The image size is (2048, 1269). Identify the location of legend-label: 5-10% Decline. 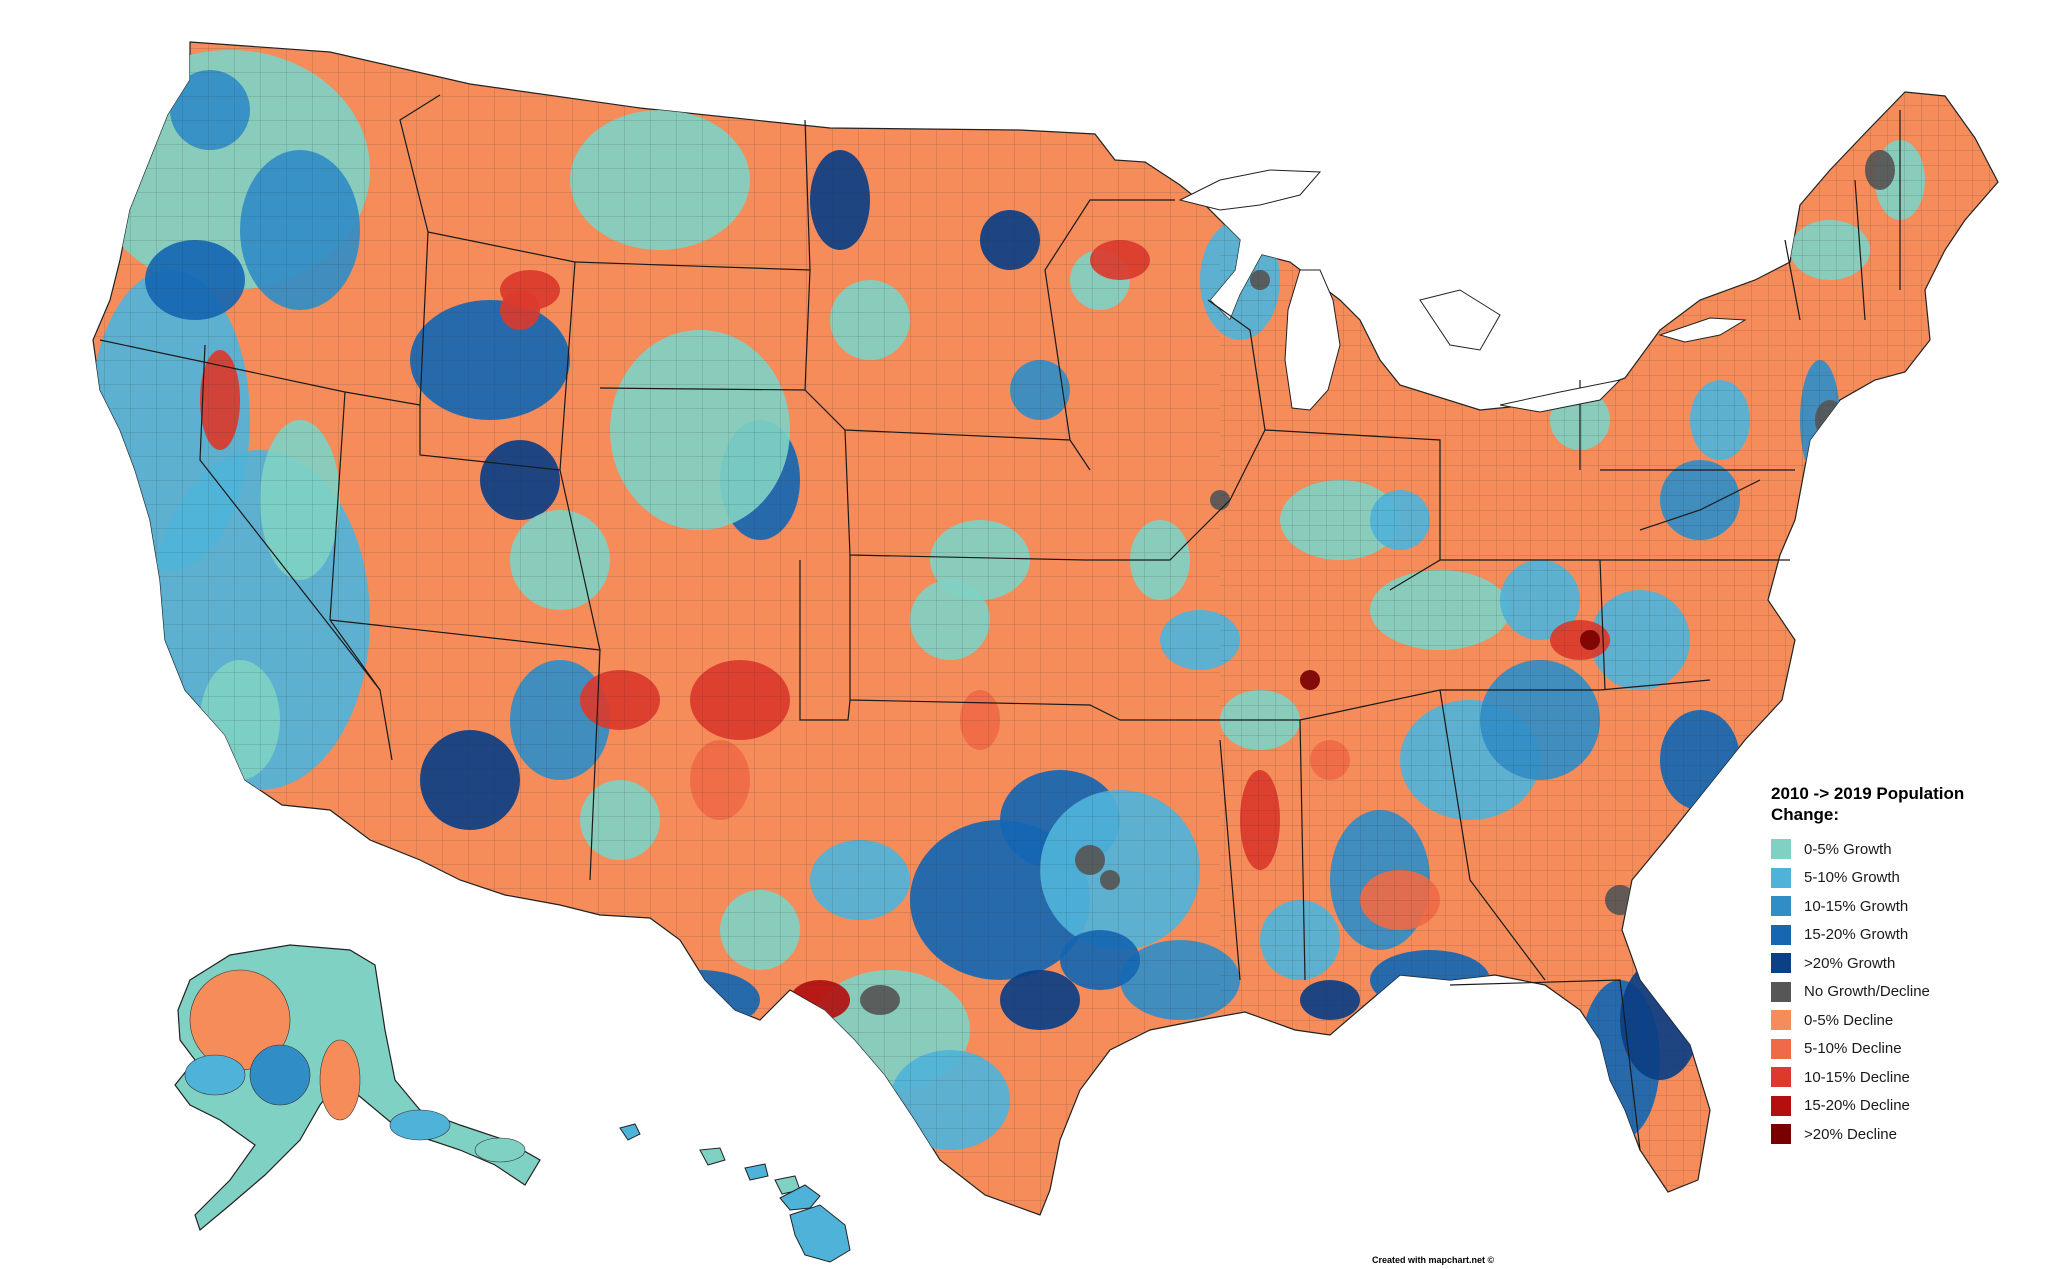
(1853, 1049).